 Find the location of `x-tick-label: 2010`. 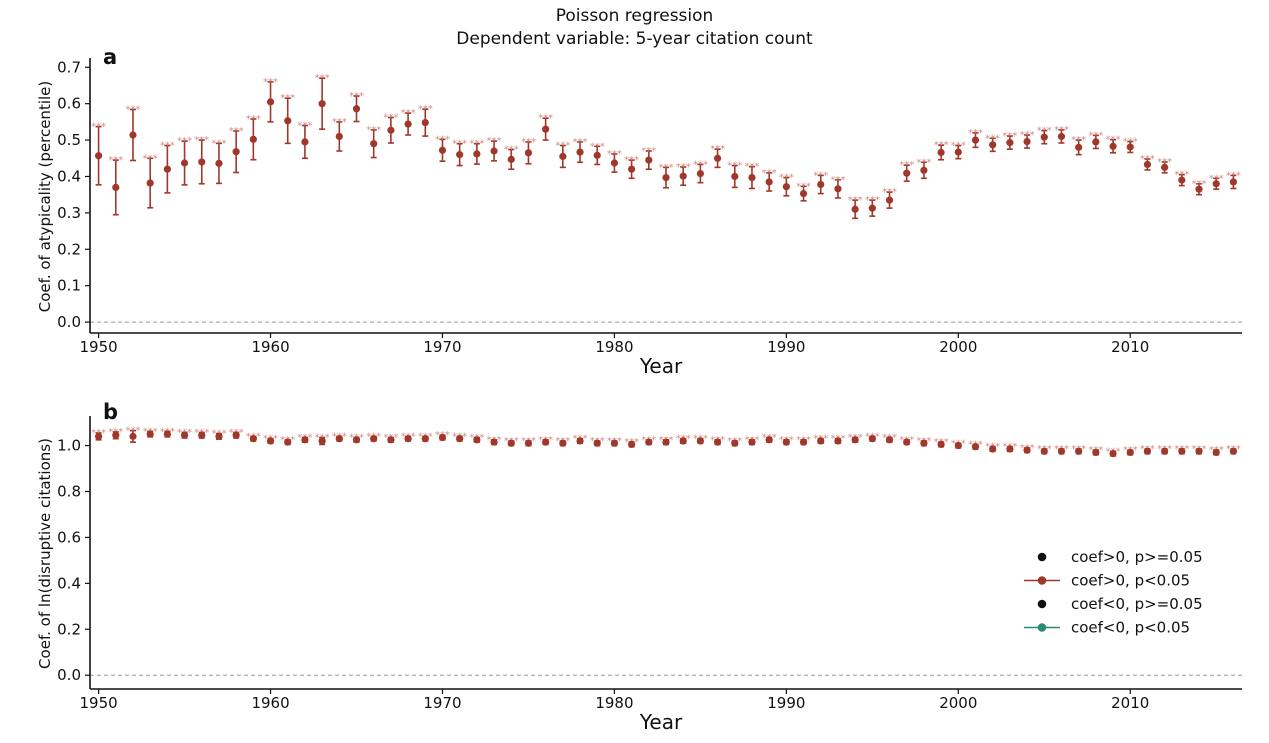

x-tick-label: 2010 is located at coordinates (1130, 347).